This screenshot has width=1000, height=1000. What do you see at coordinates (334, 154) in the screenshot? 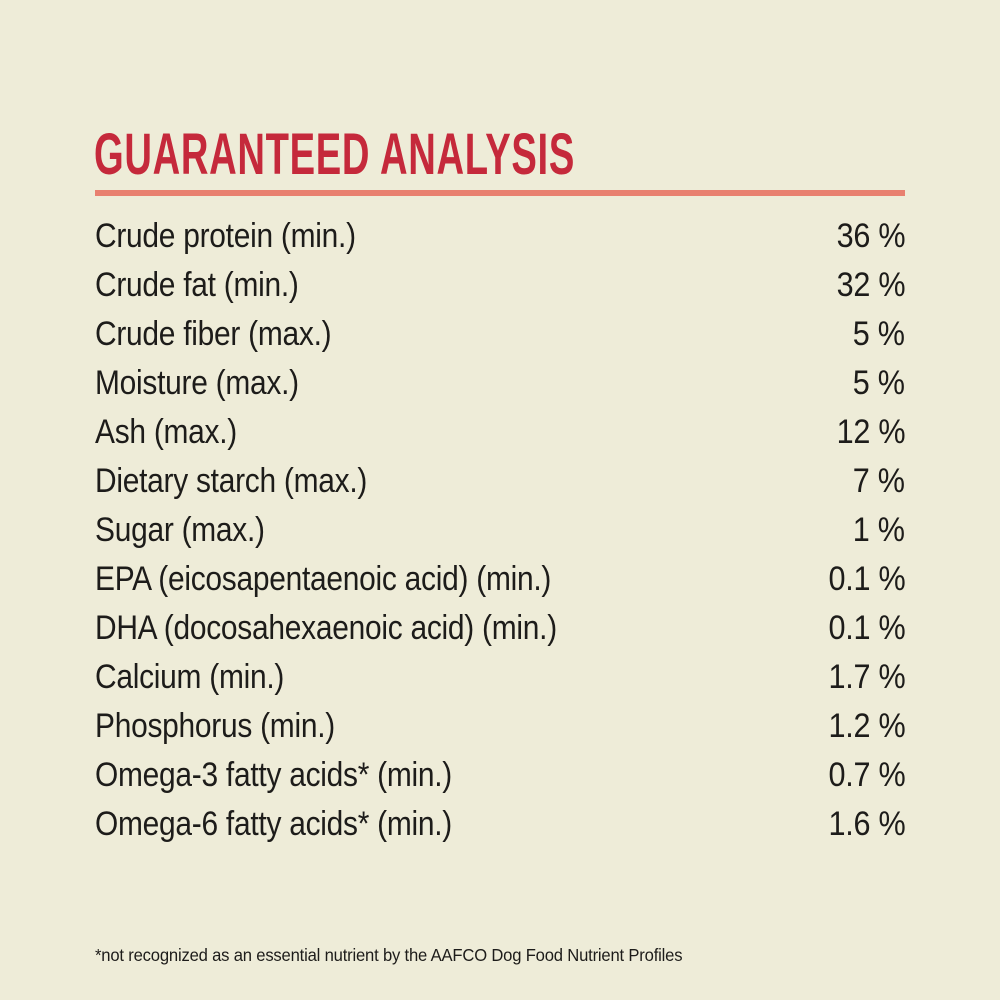
I see `page-title: GUARANTEED ANALYSIS` at bounding box center [334, 154].